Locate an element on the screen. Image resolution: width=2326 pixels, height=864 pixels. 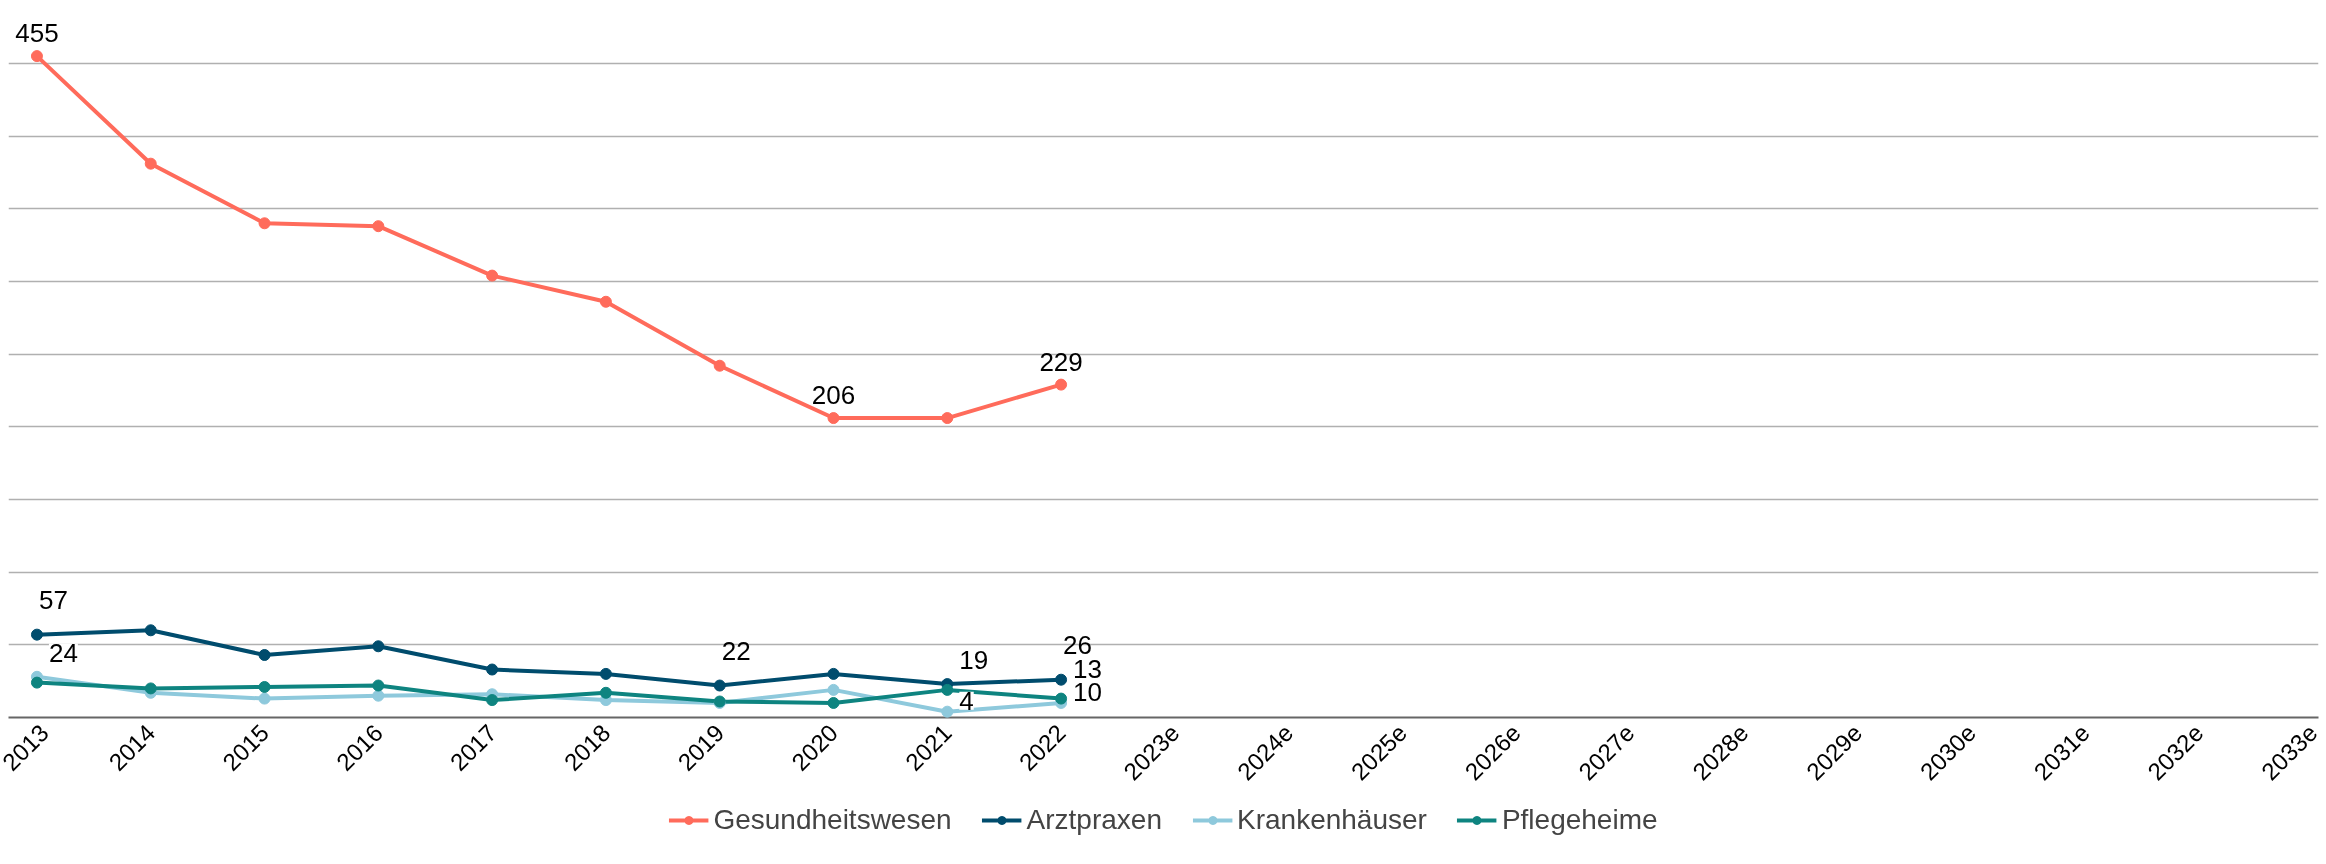
data-label: 57 is located at coordinates (53, 599).